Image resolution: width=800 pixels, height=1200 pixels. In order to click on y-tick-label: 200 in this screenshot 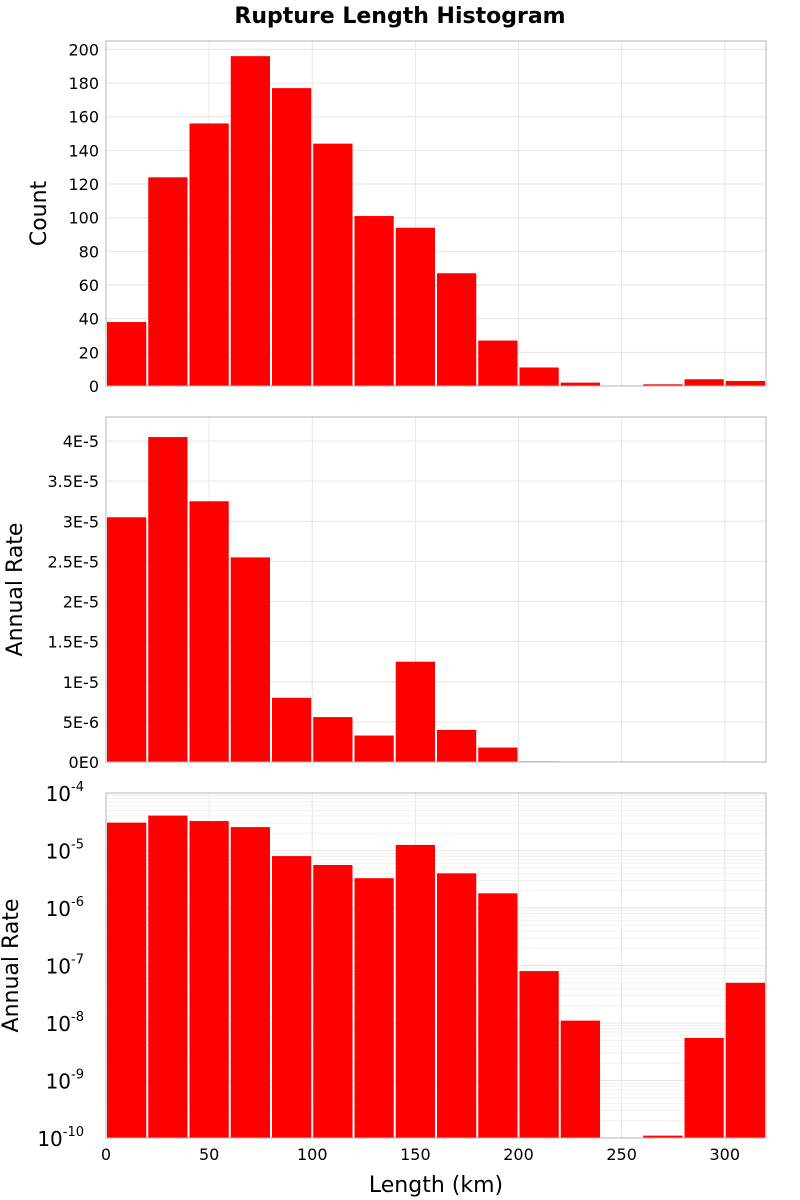, I will do `click(83, 49)`.